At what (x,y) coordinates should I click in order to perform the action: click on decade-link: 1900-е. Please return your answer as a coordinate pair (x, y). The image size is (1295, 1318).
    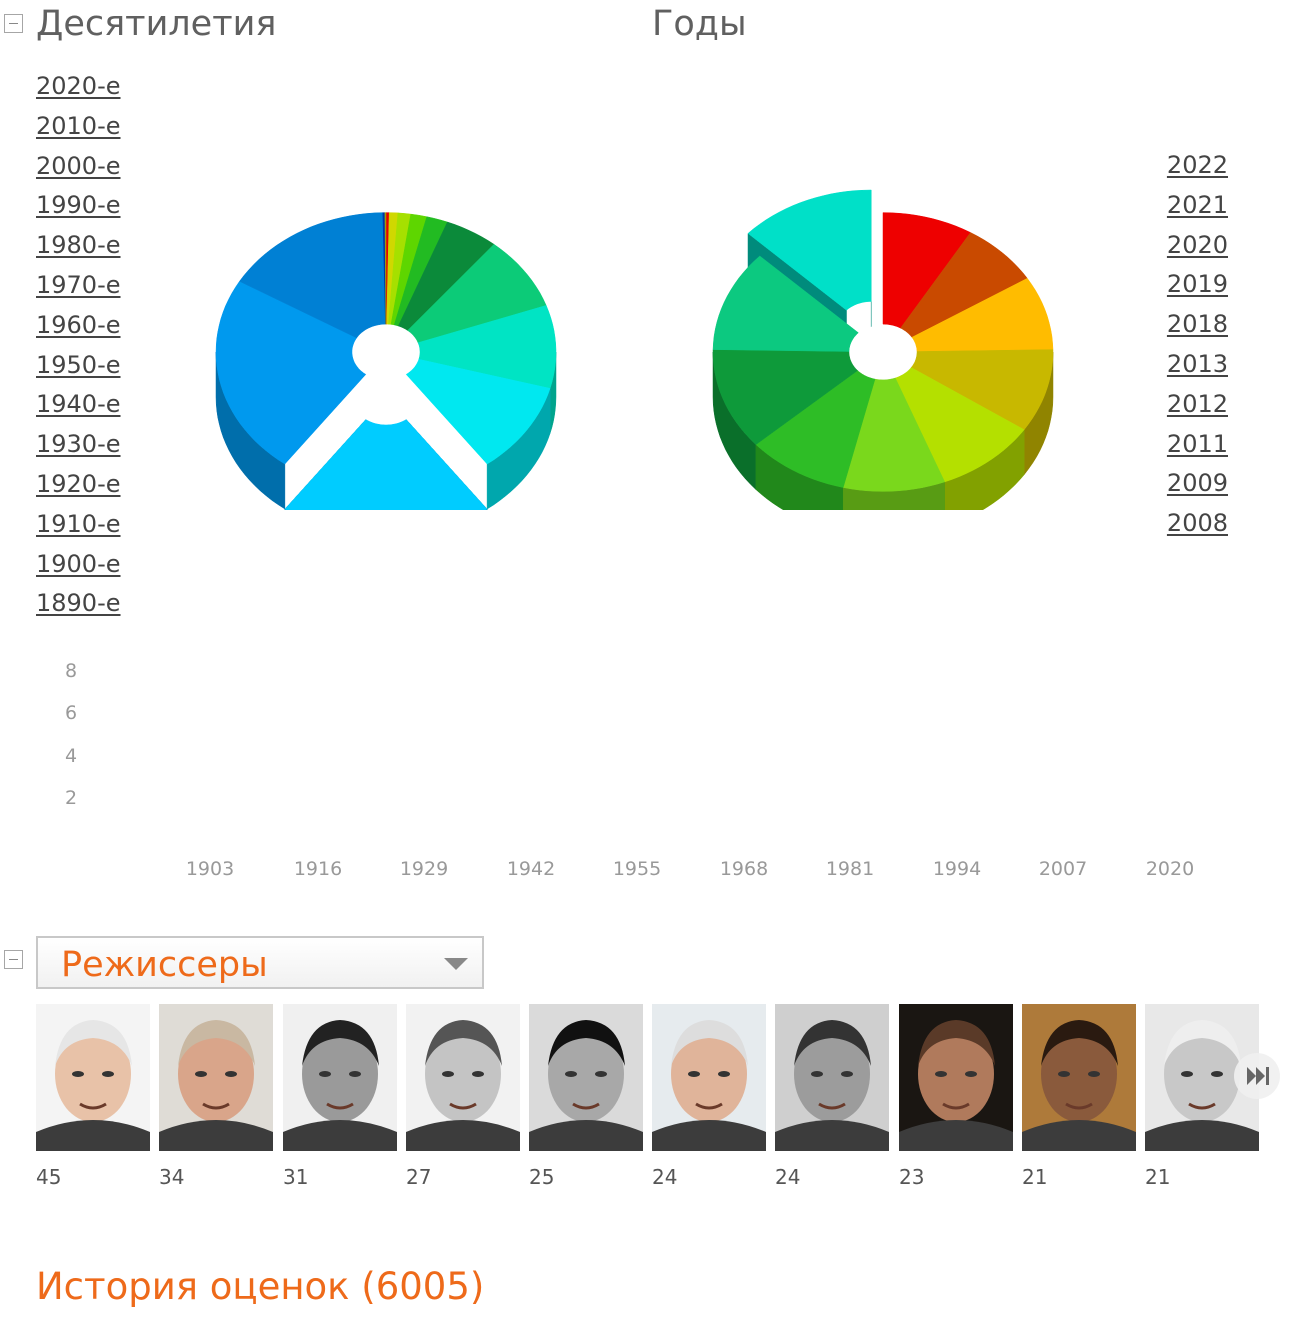
    Looking at the image, I should click on (78, 563).